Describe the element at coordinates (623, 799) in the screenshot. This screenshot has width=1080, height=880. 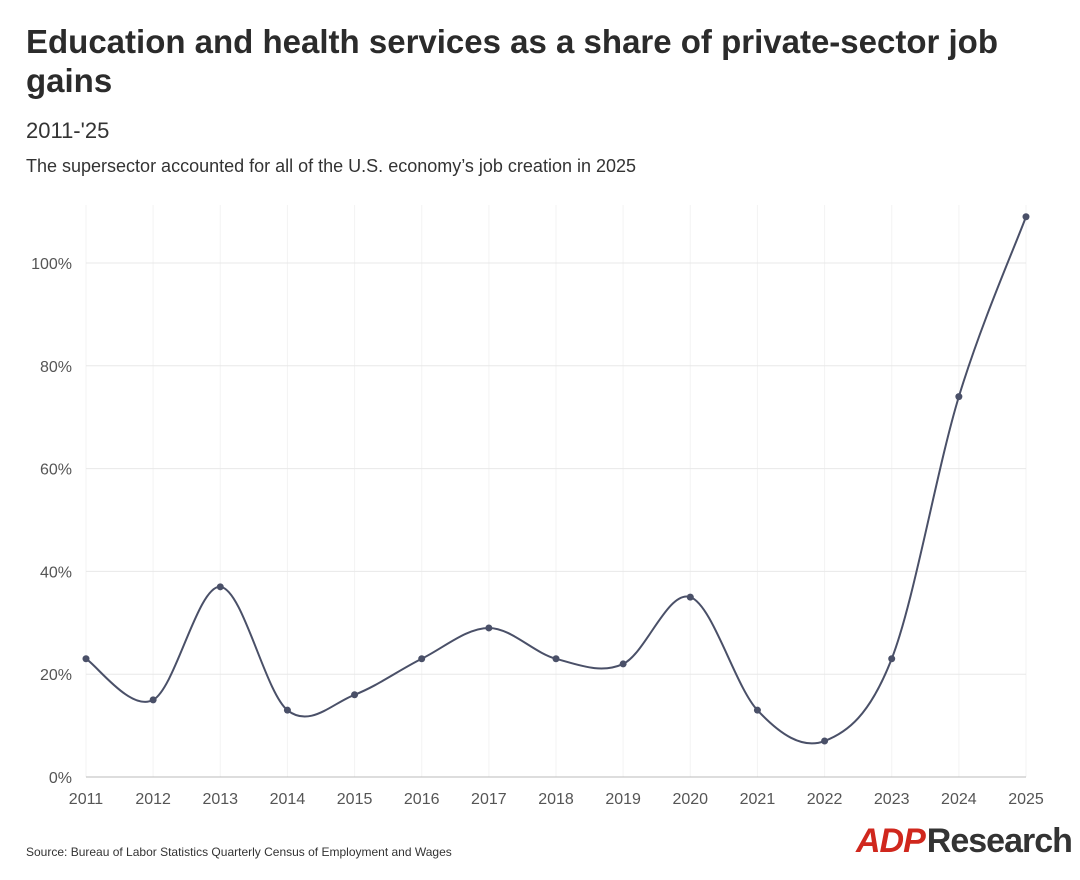
I see `x-tick-label: 2019` at that location.